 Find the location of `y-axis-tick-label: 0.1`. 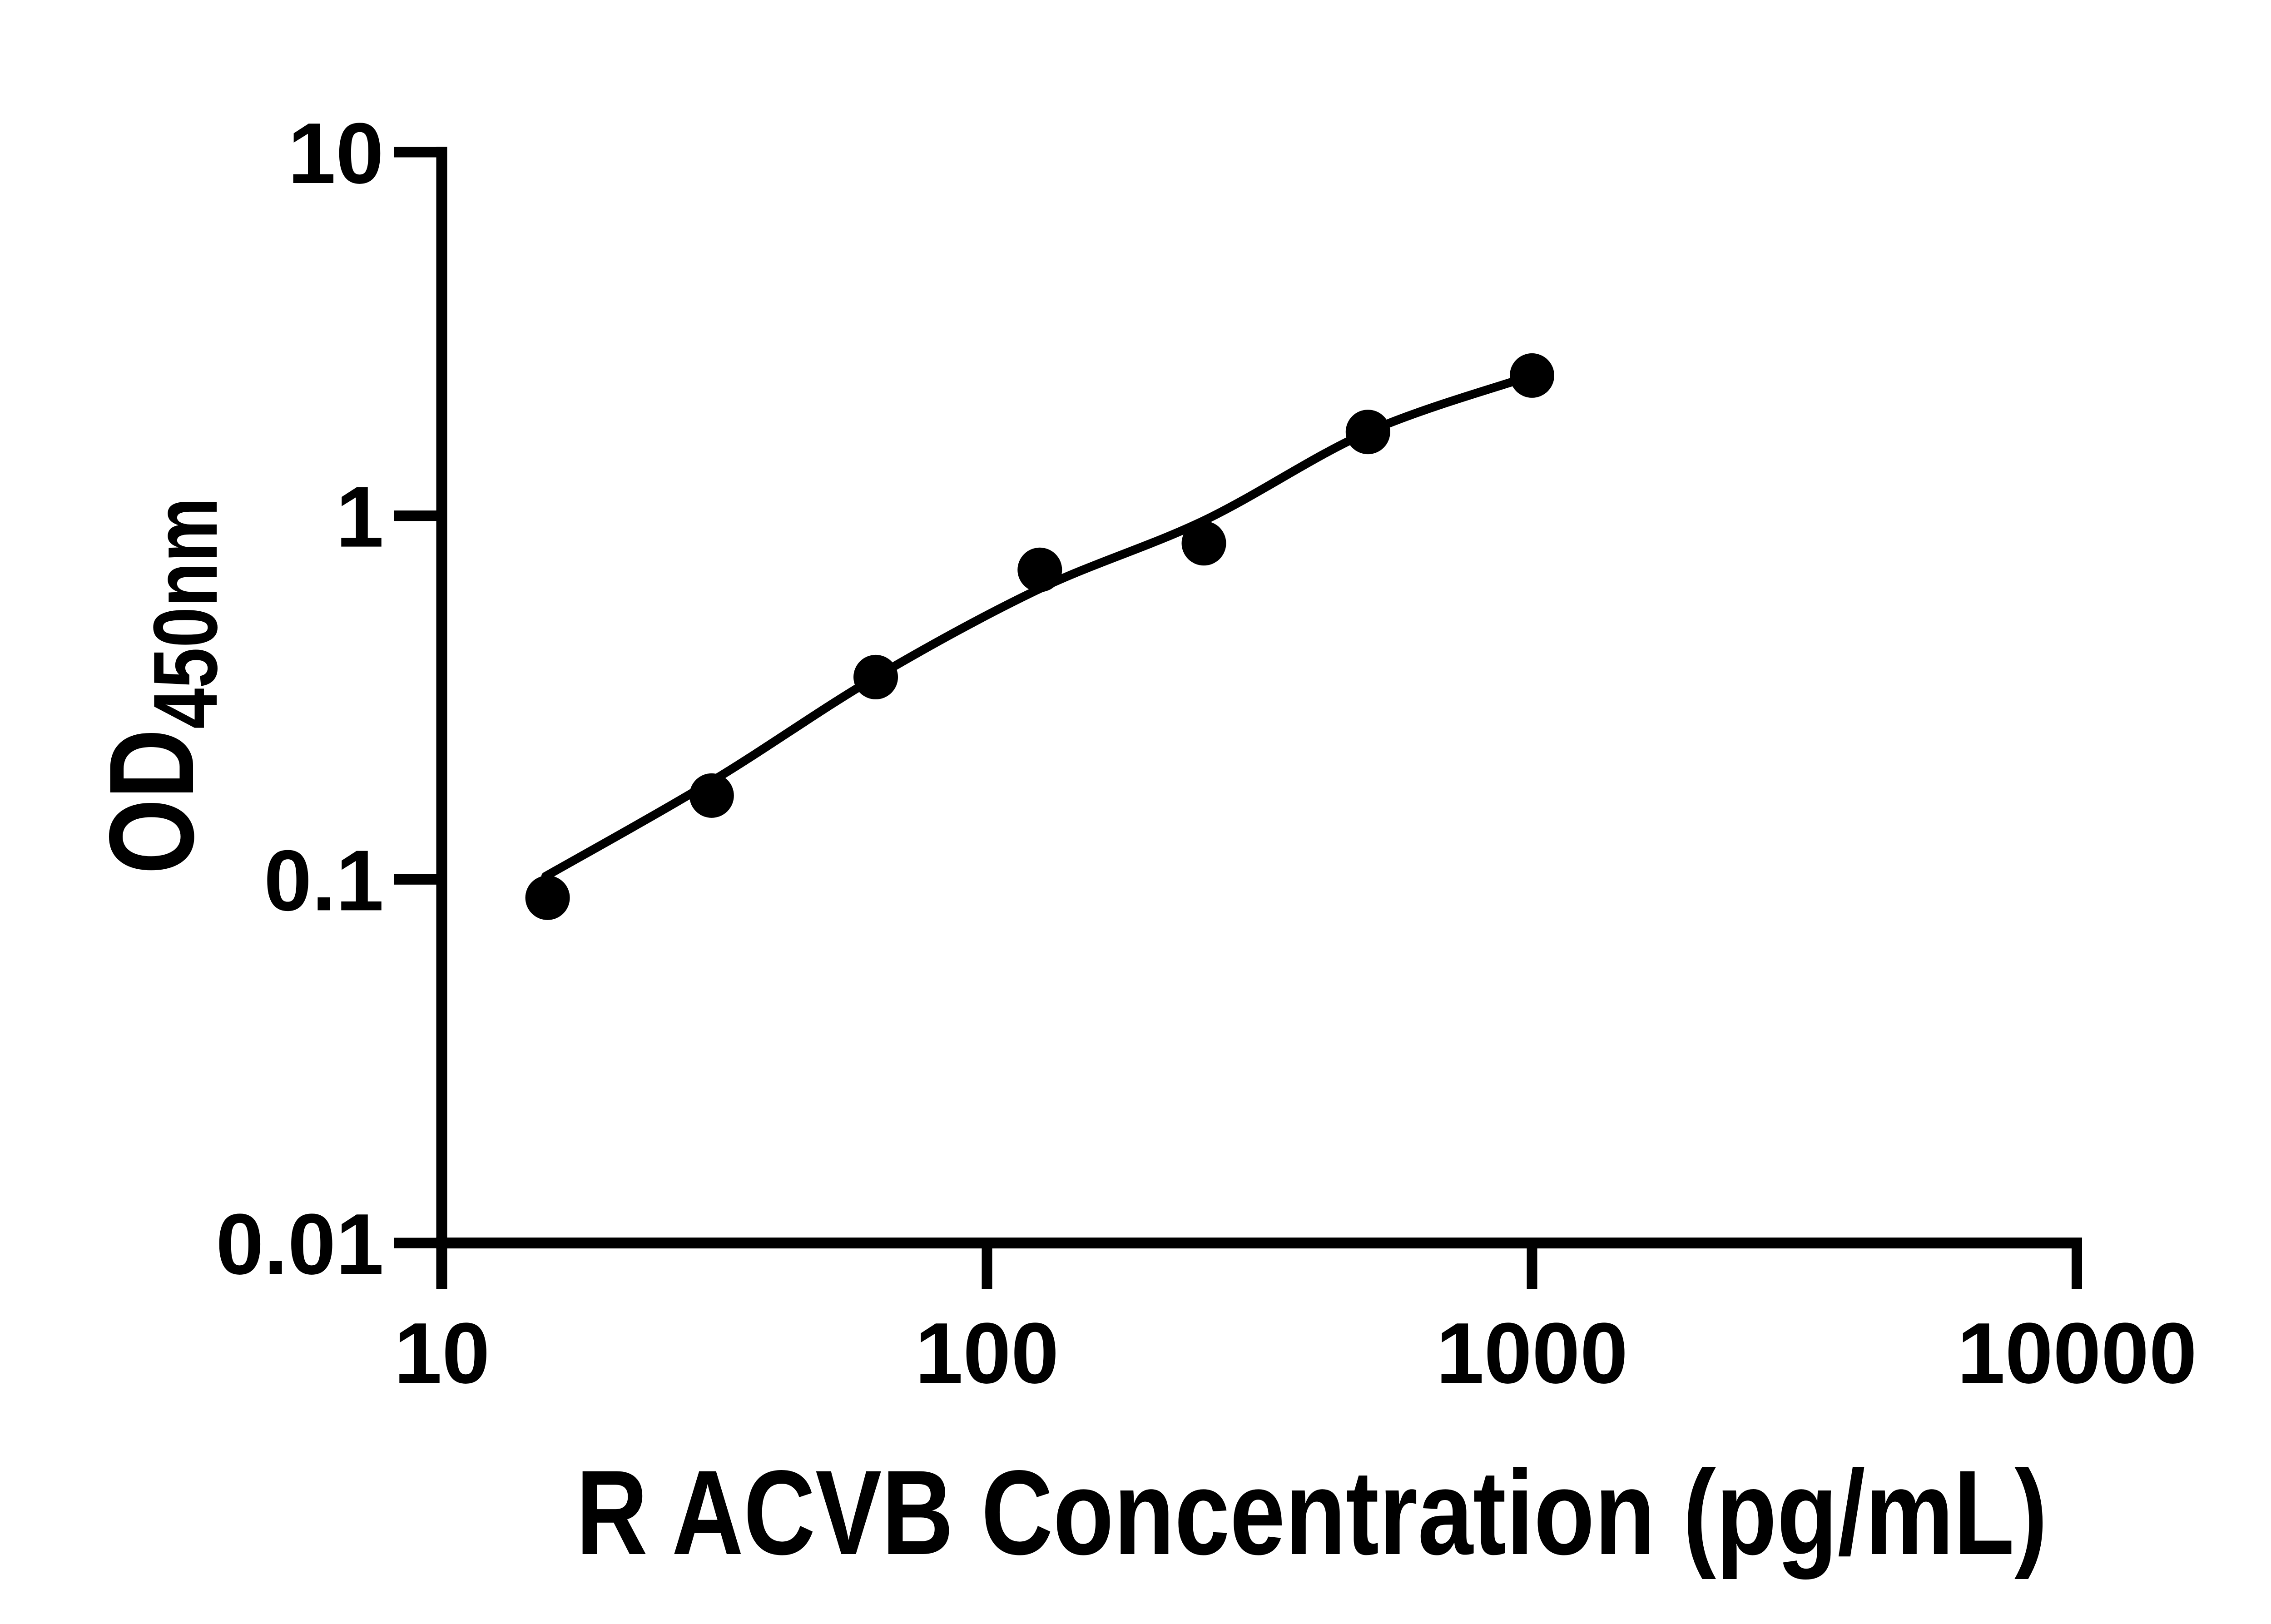

y-axis-tick-label: 0.1 is located at coordinates (324, 880).